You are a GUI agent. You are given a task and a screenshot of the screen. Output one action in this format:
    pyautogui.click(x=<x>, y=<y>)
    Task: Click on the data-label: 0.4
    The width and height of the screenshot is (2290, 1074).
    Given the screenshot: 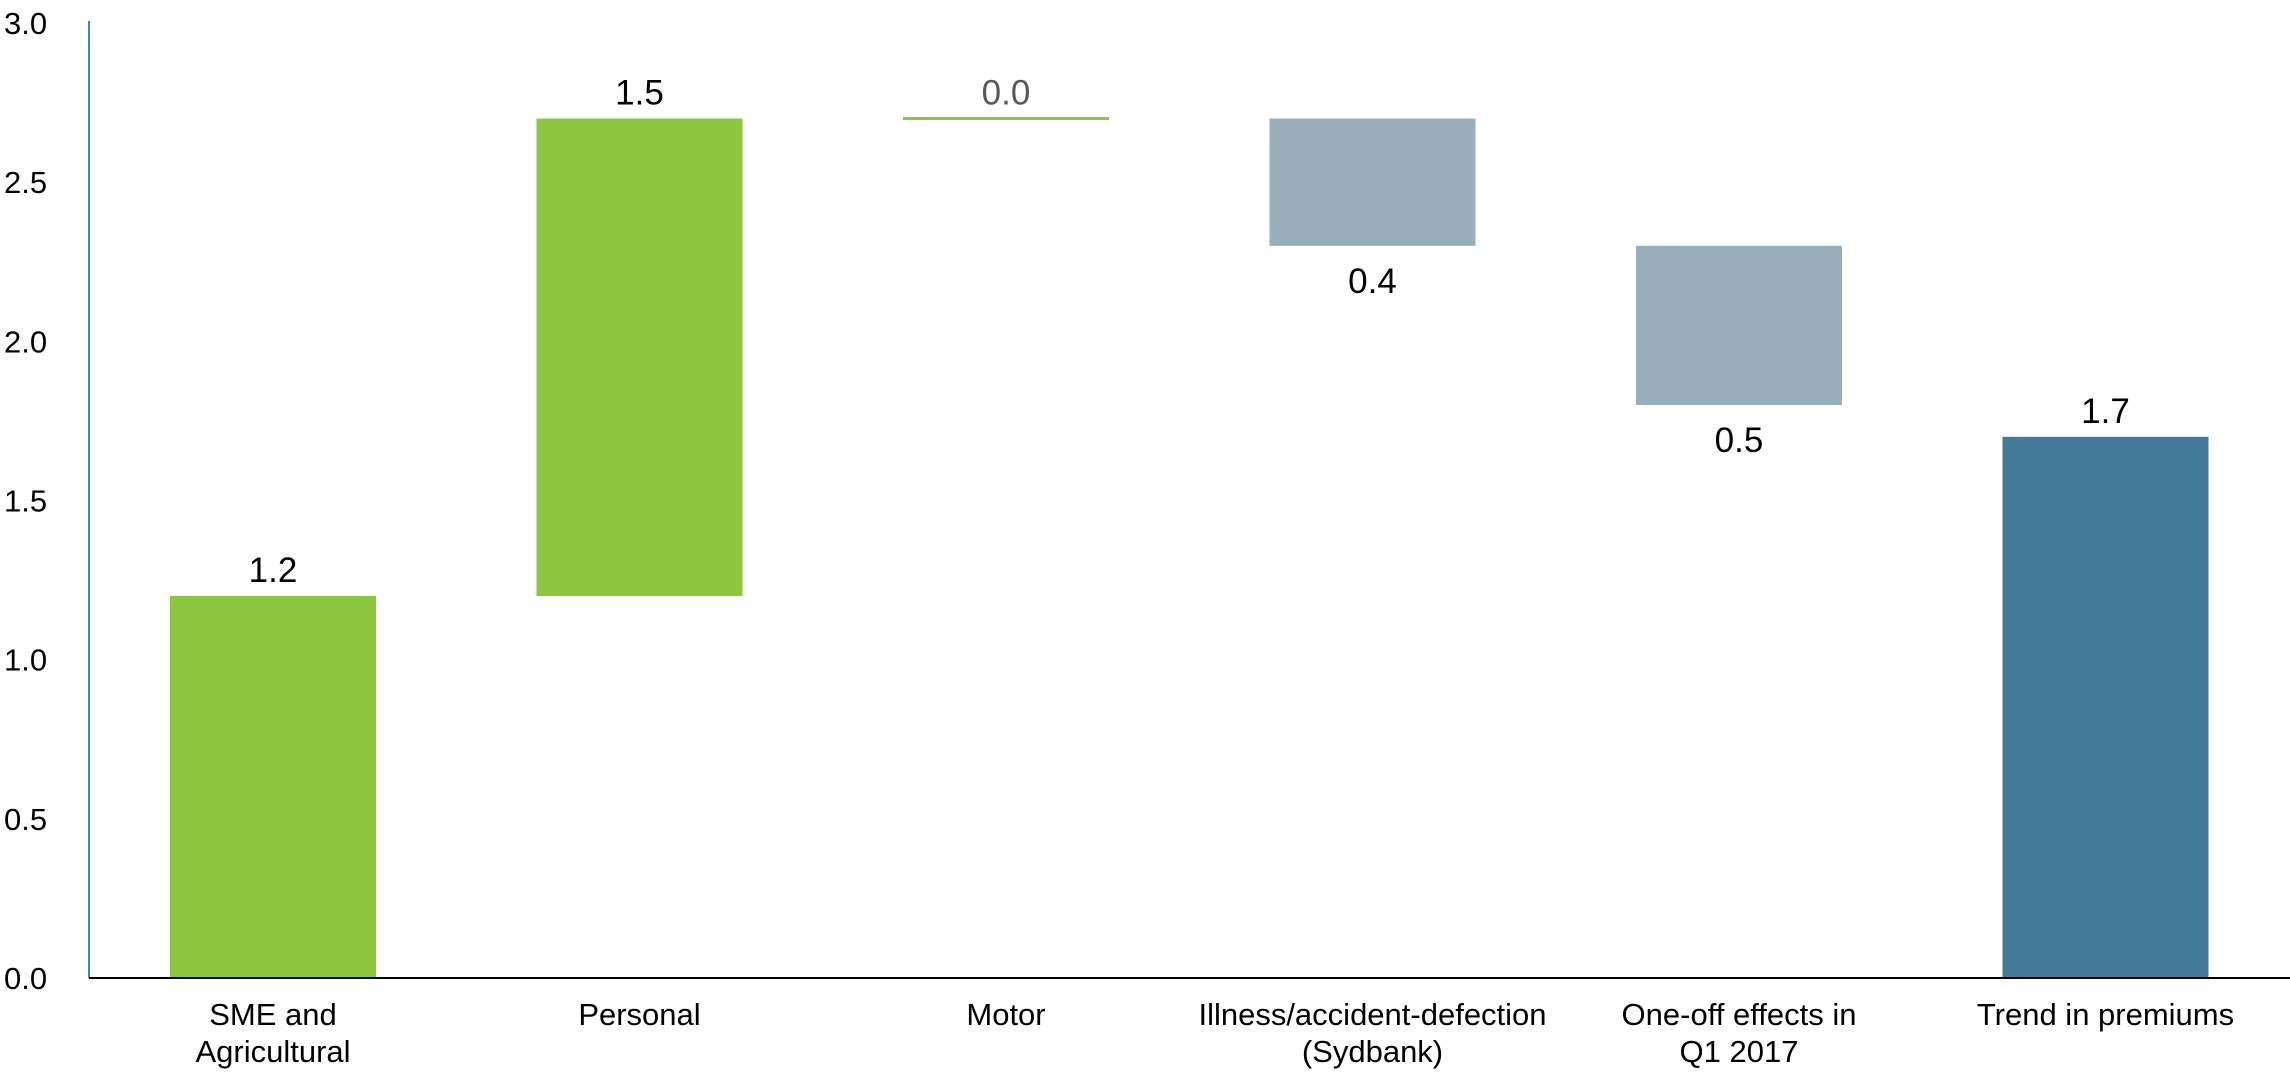 What is the action you would take?
    pyautogui.click(x=1372, y=281)
    